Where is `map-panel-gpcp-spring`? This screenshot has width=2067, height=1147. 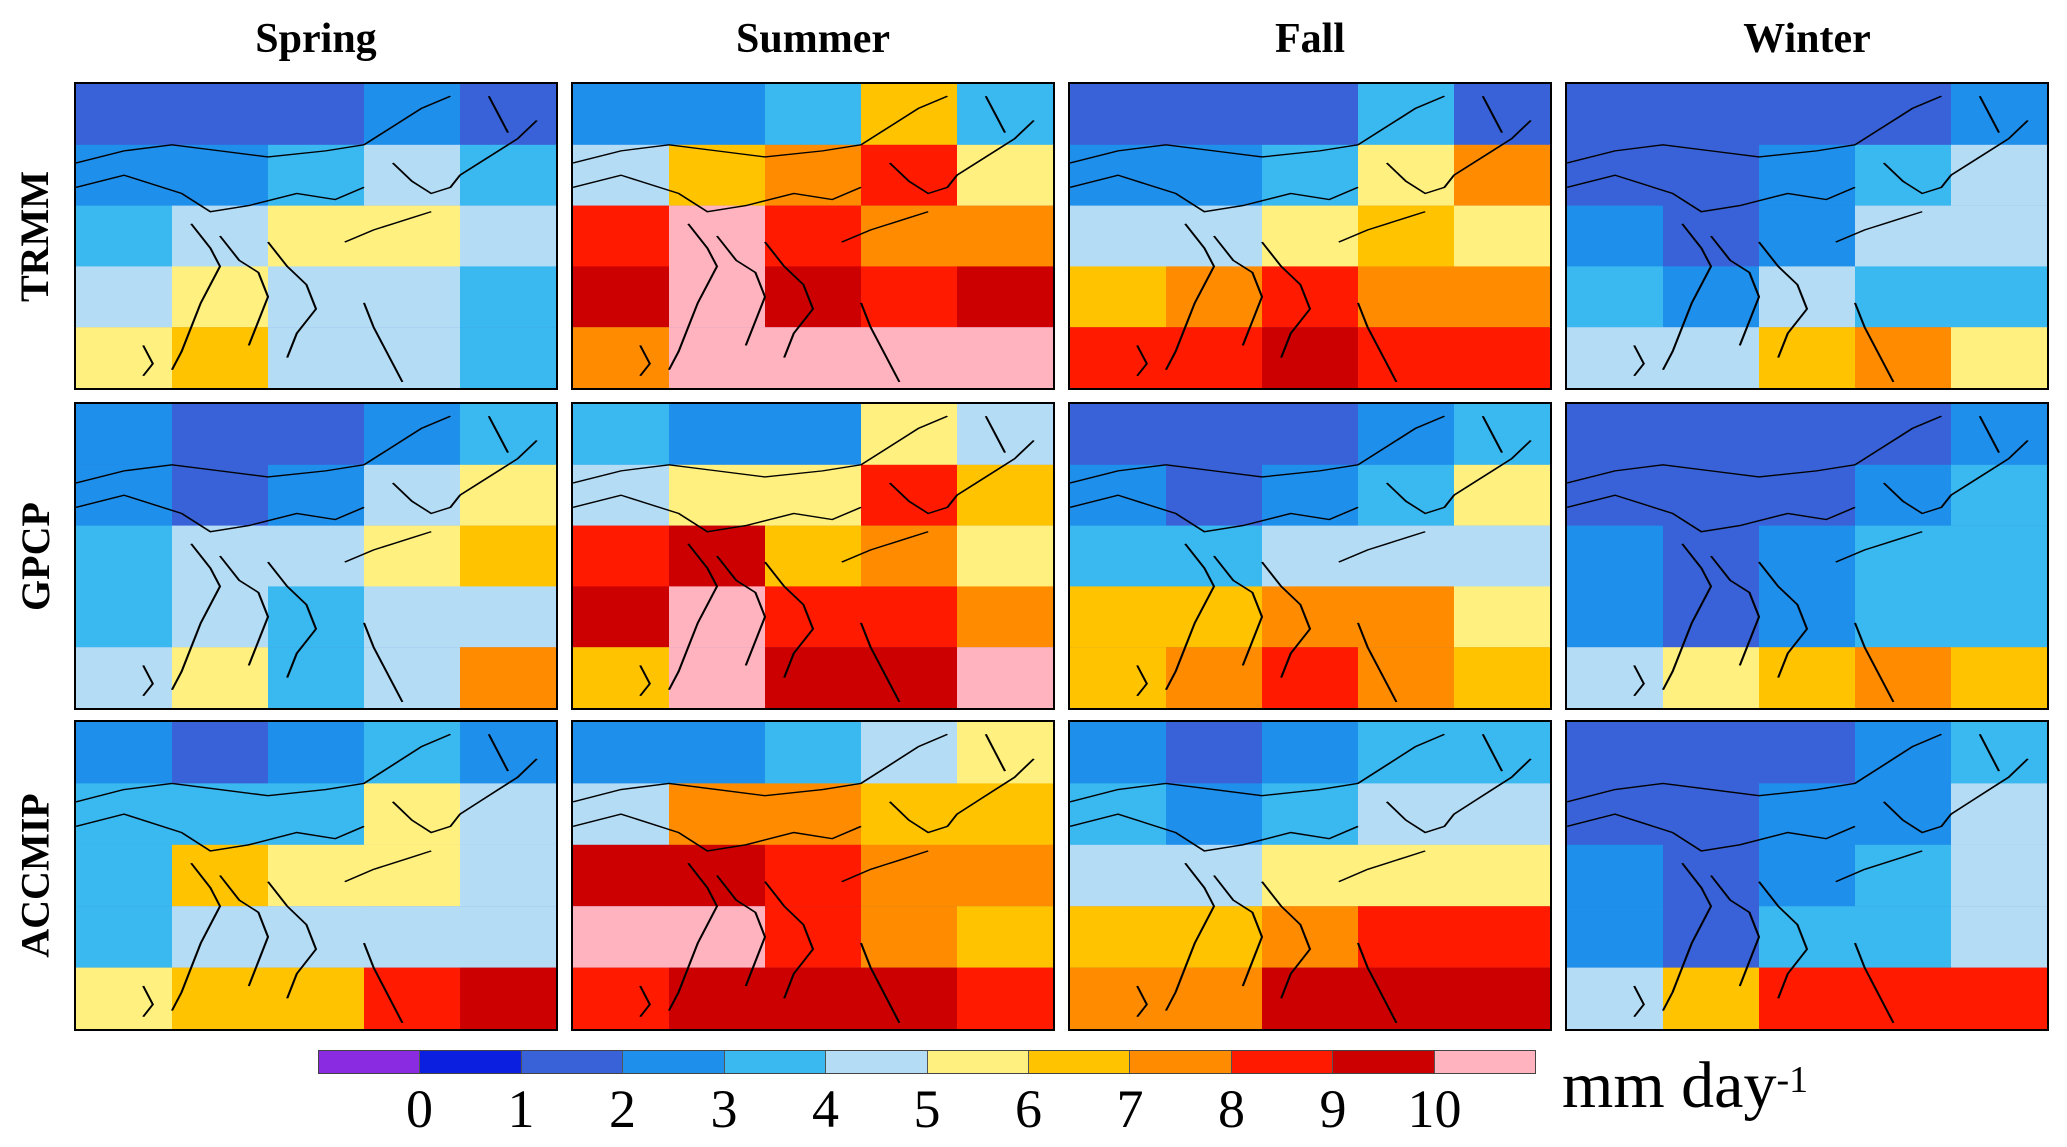
map-panel-gpcp-spring is located at coordinates (316, 556).